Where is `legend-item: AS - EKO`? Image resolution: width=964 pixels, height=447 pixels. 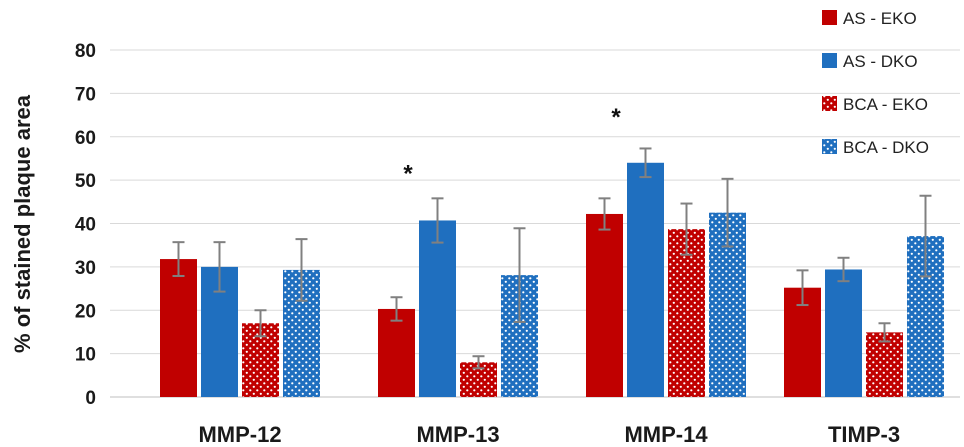
legend-item: AS - EKO is located at coordinates (869, 18).